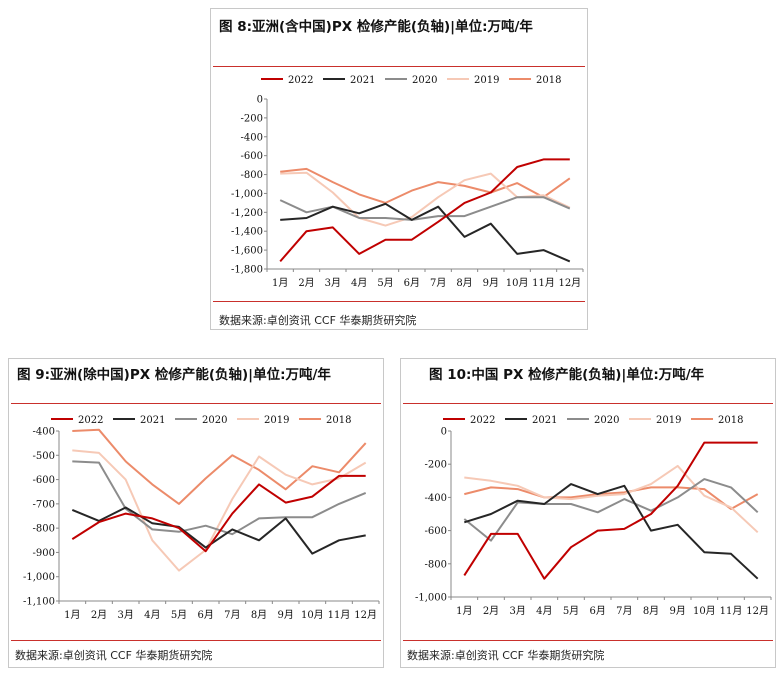 The width and height of the screenshot is (784, 685). I want to click on y-tick-label: -1,100, so click(39, 602).